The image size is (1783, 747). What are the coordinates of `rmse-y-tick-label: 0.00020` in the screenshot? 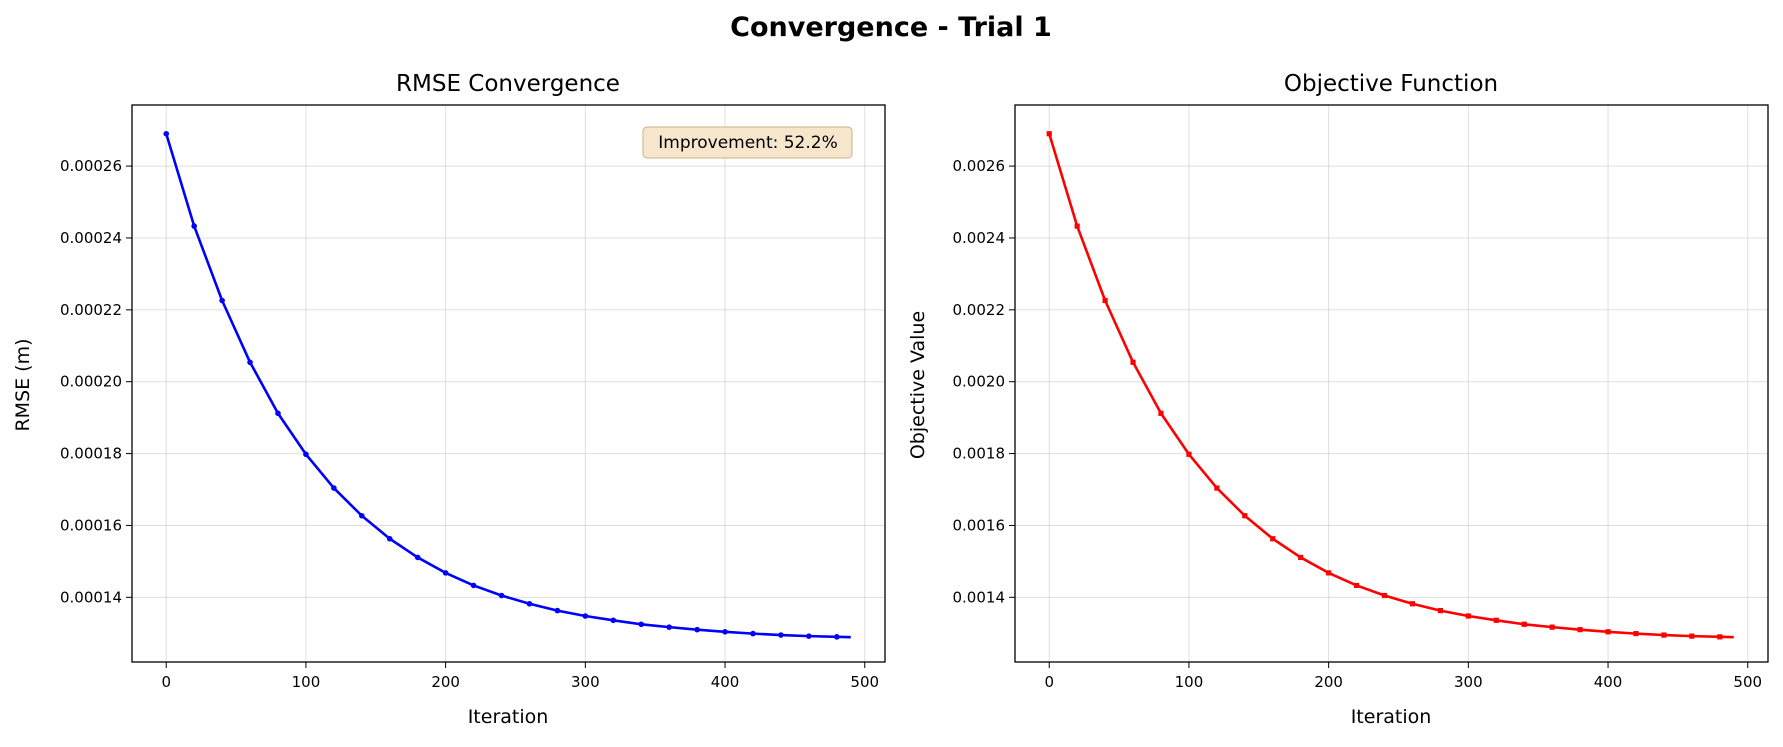 It's located at (91, 382).